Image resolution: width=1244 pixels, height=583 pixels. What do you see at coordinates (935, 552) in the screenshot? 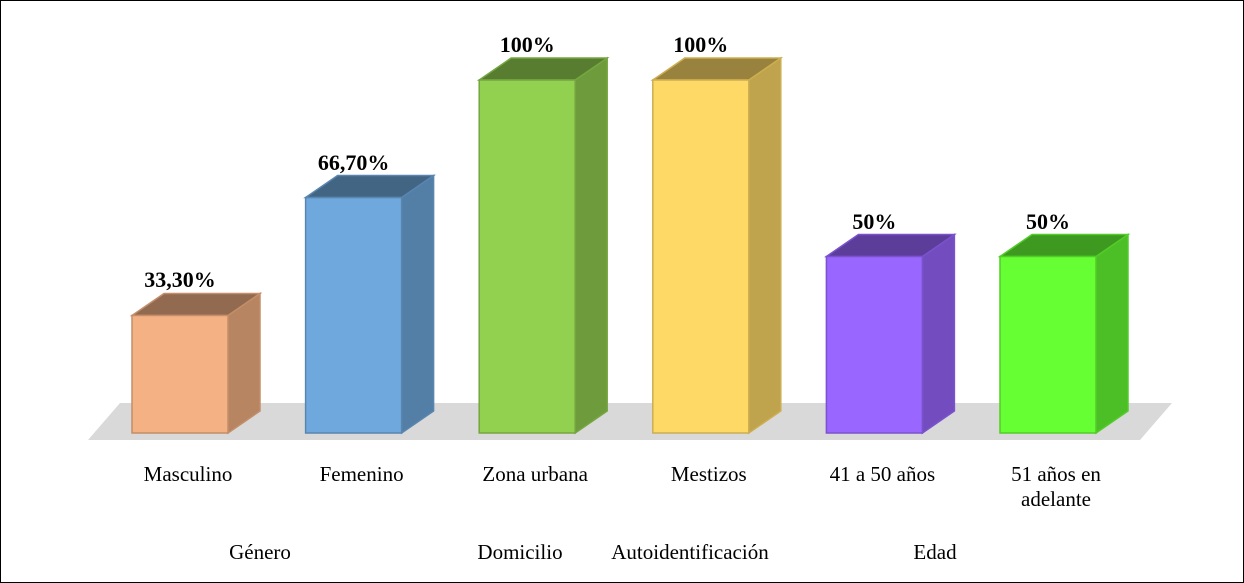
I see `group-label: Edad` at bounding box center [935, 552].